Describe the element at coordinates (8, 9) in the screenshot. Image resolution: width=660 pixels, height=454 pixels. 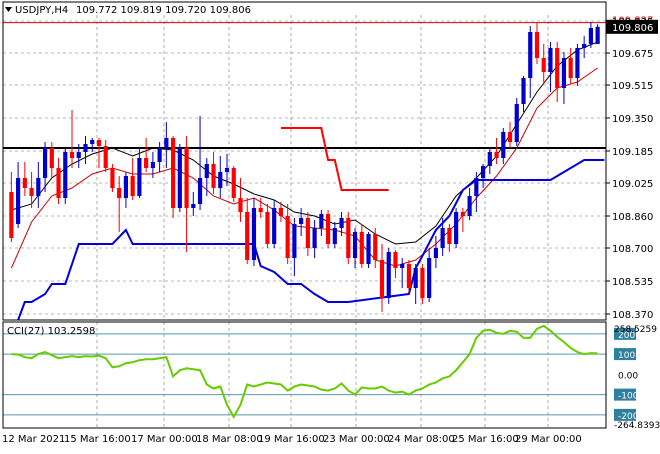
I see `dropdown-triangle-icon` at that location.